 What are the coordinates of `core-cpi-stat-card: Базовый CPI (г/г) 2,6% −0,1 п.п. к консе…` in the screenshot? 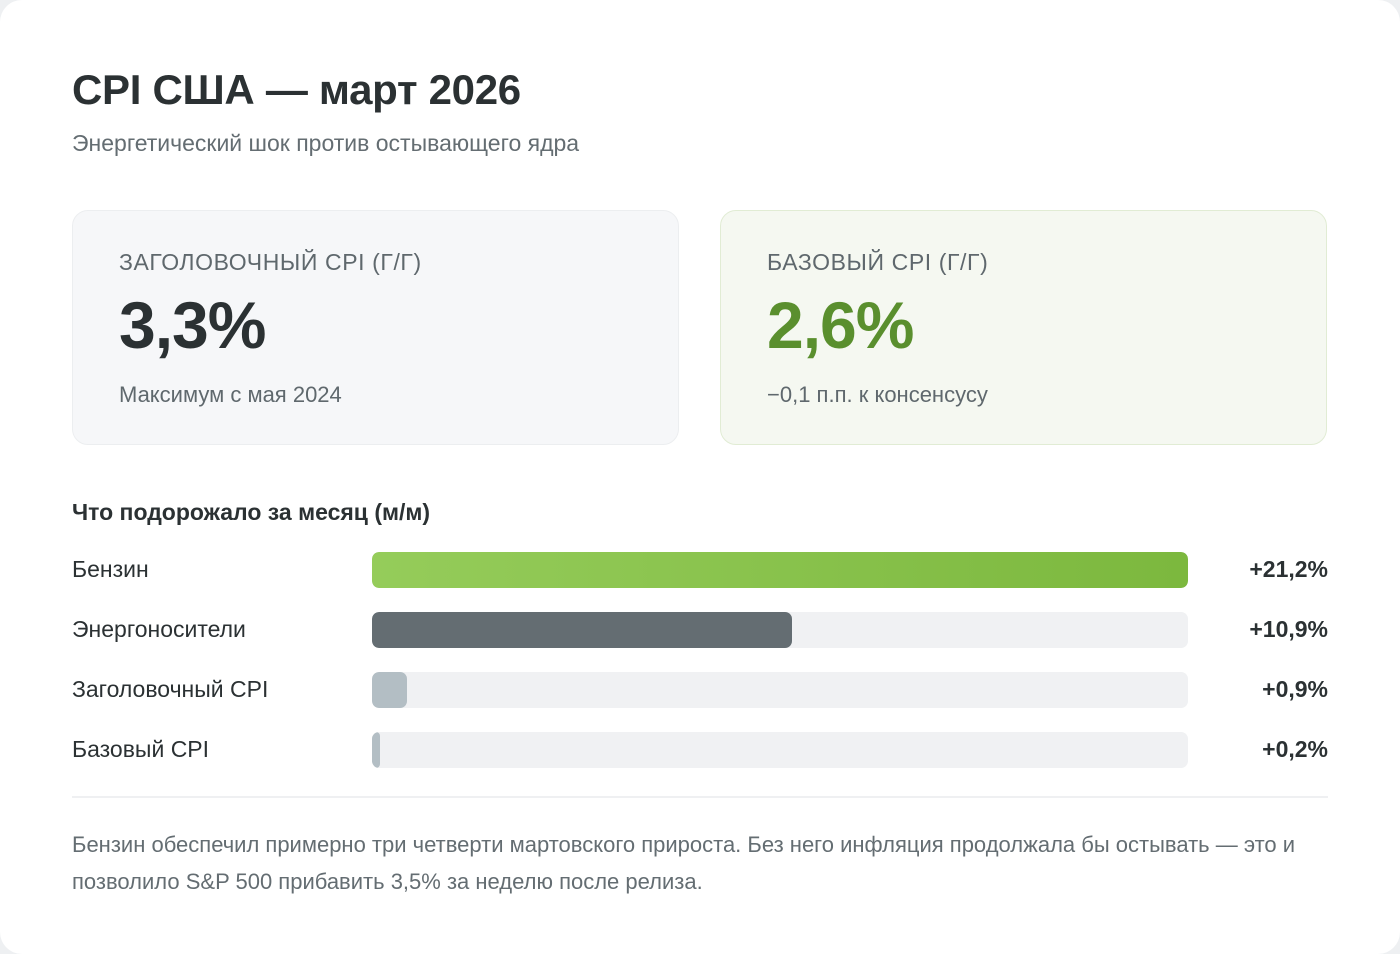 It's located at (1023, 327).